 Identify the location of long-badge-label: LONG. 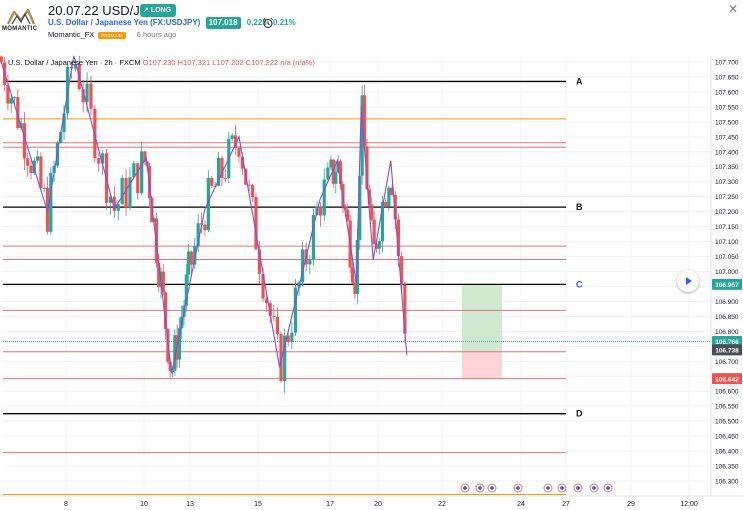
(161, 10).